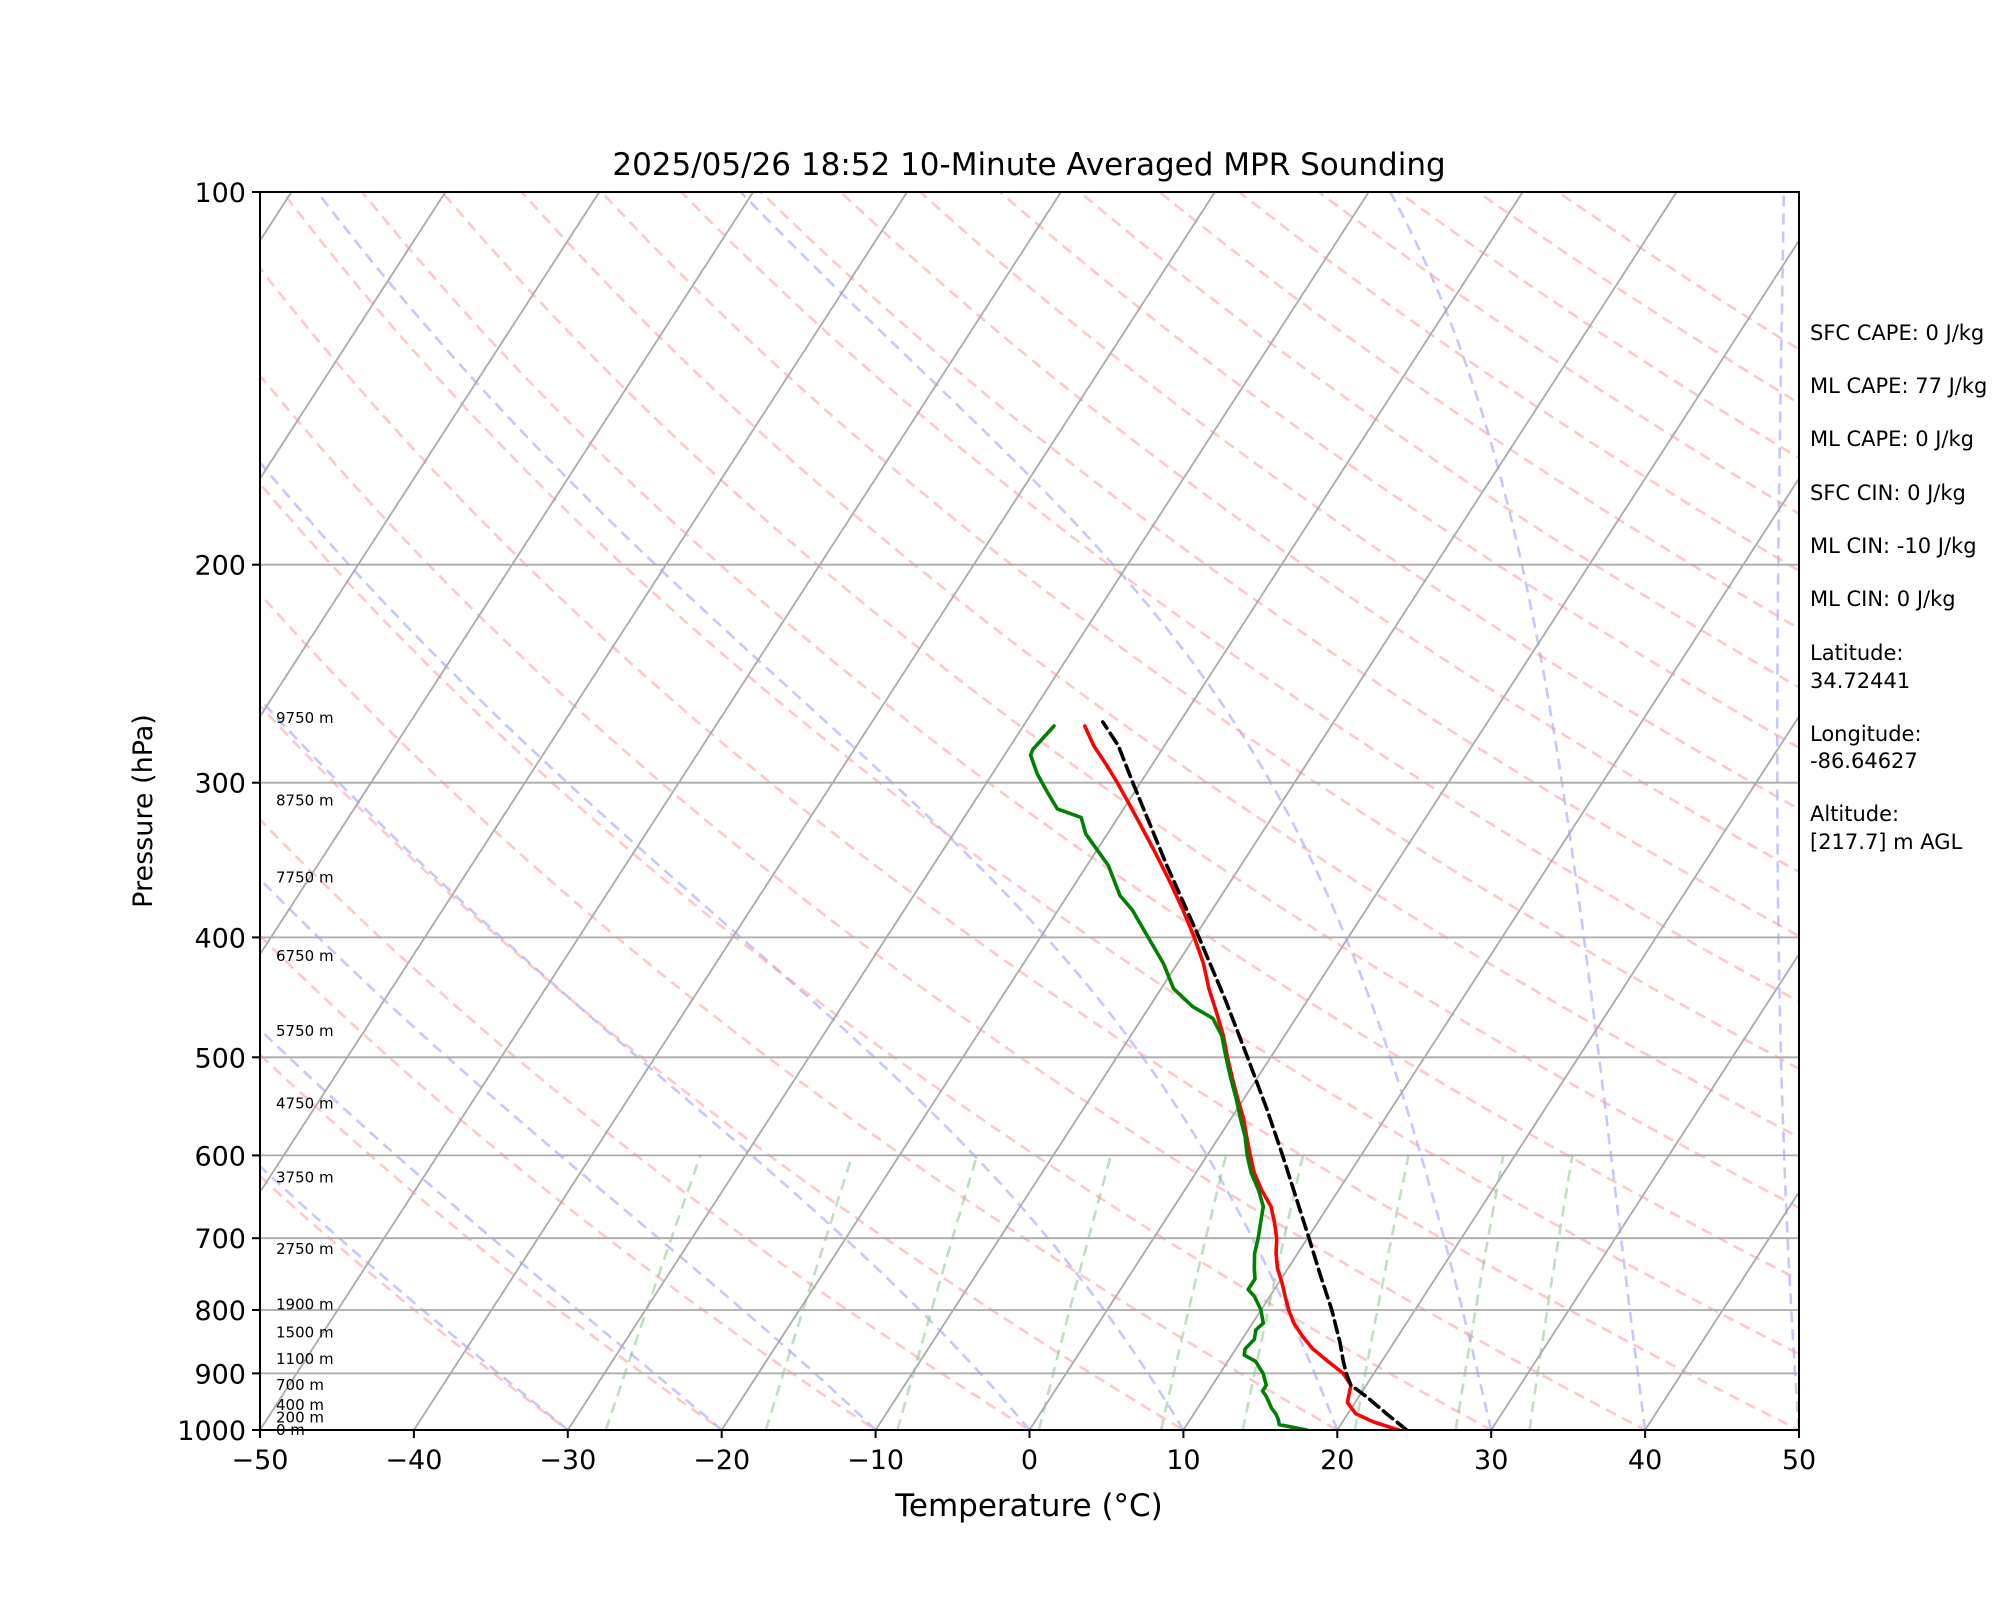  I want to click on height-label: 5750 m, so click(305, 1031).